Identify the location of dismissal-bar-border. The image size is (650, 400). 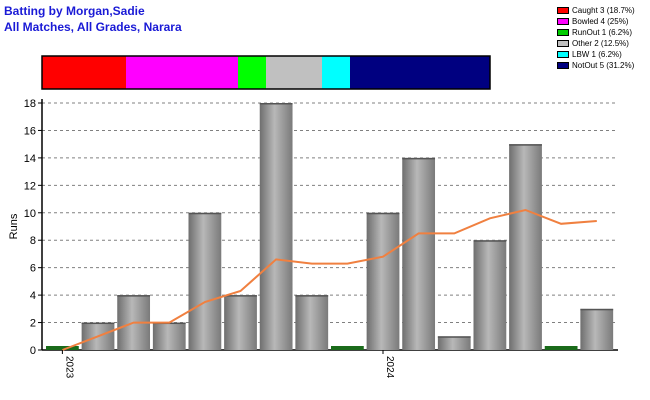
(266, 72).